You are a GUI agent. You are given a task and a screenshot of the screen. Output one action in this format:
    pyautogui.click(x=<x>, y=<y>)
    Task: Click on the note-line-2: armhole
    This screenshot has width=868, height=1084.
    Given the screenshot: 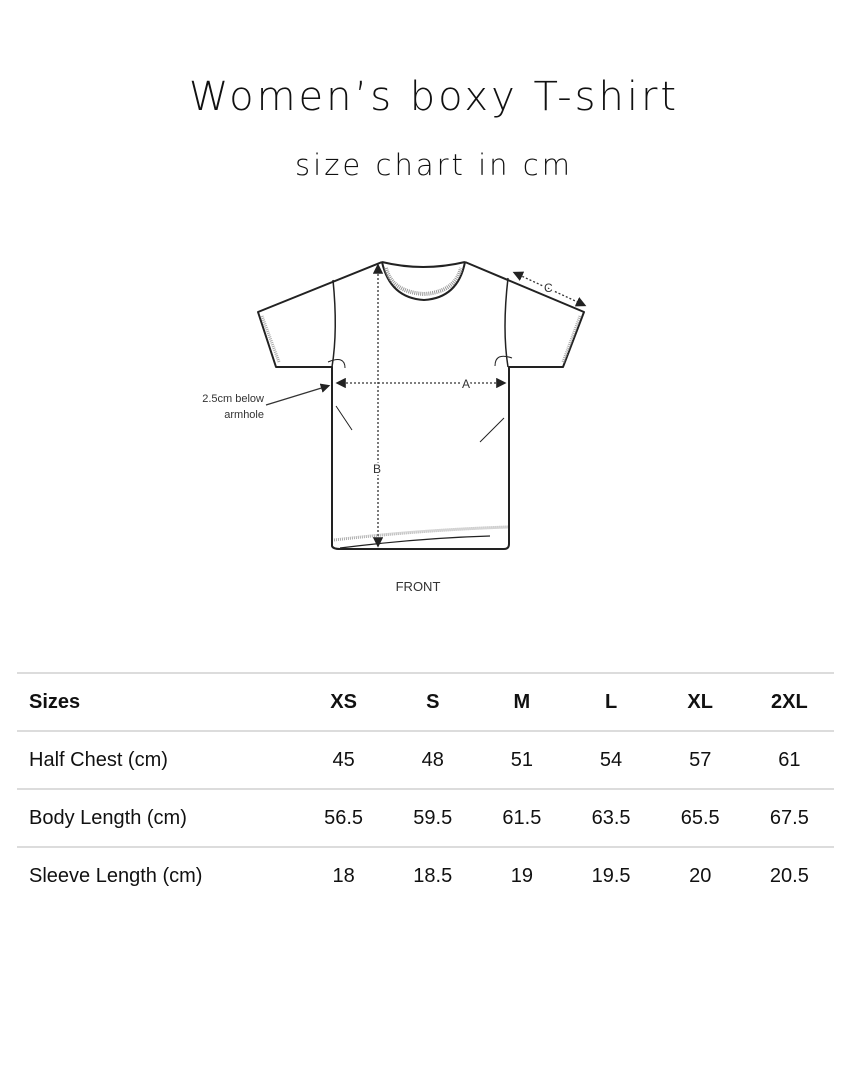 What is the action you would take?
    pyautogui.click(x=244, y=415)
    